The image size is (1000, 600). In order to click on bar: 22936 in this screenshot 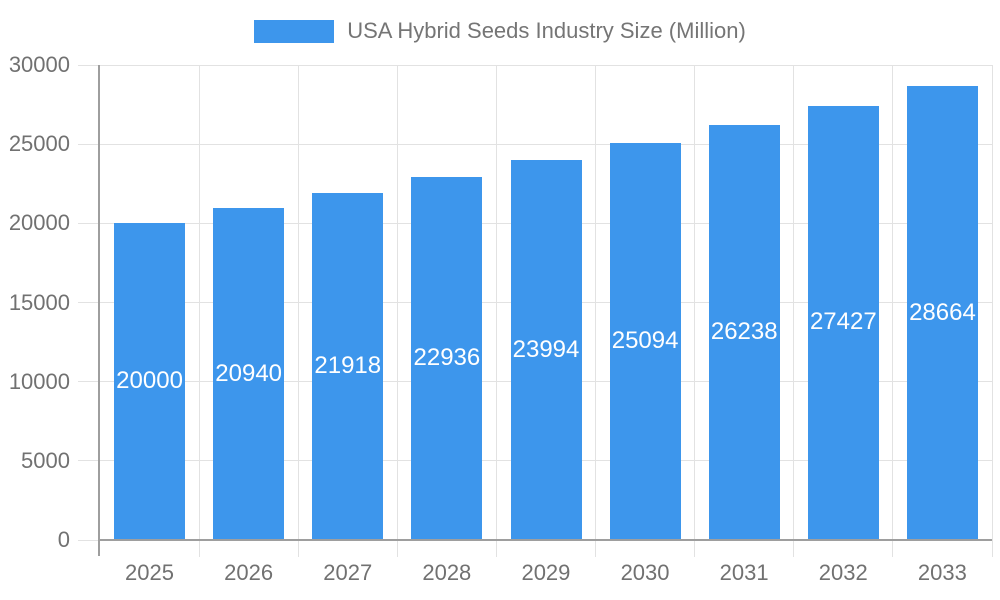, I will do `click(447, 357)`.